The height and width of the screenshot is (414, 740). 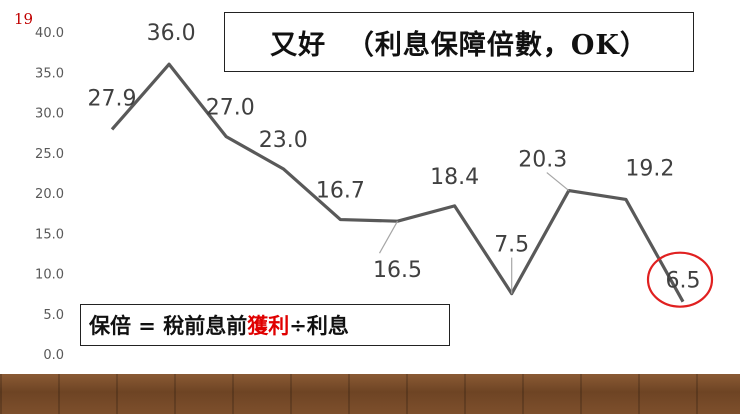 What do you see at coordinates (230, 108) in the screenshot?
I see `data-label: 27.0` at bounding box center [230, 108].